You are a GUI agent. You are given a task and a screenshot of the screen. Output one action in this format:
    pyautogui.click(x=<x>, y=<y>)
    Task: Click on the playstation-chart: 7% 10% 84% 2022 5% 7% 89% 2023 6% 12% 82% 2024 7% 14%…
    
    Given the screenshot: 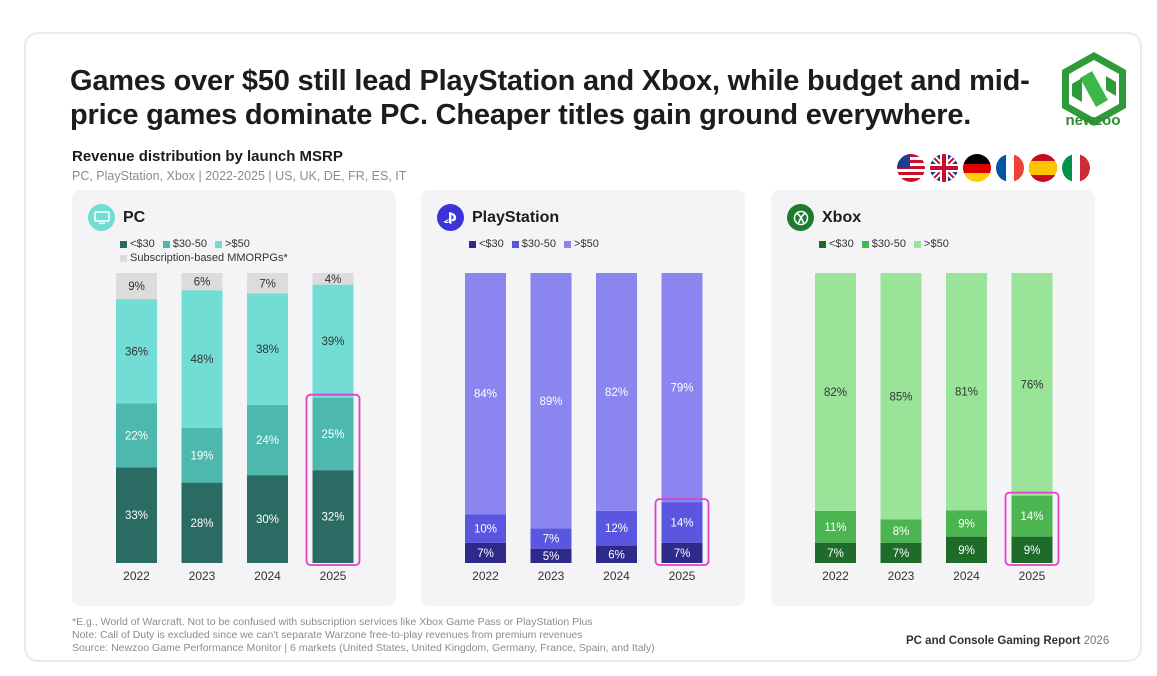 What is the action you would take?
    pyautogui.click(x=587, y=428)
    